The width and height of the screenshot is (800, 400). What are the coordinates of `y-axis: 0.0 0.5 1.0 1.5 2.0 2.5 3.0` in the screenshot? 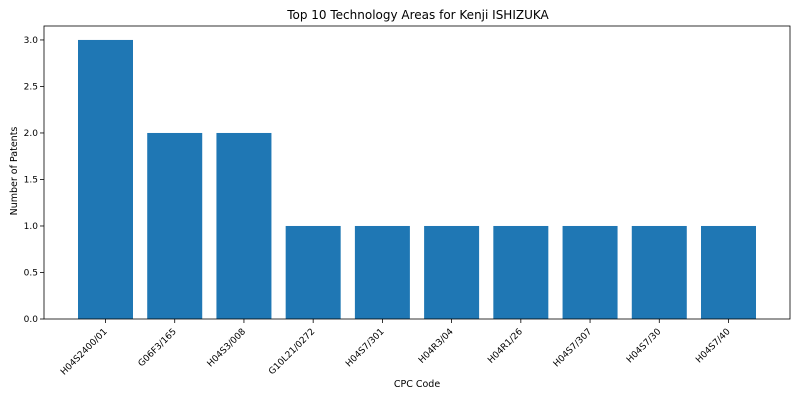 It's located at (34, 180).